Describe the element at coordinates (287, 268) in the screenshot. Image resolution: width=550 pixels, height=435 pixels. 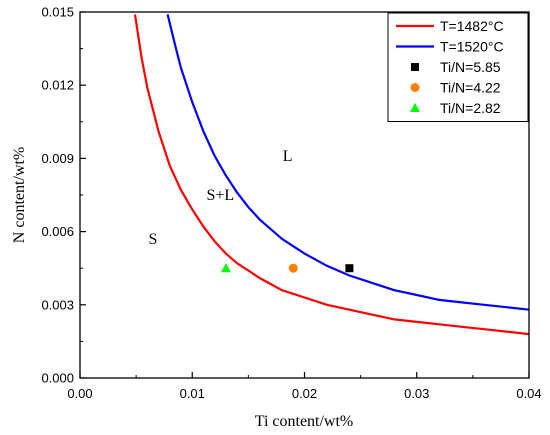
I see `points-layer` at that location.